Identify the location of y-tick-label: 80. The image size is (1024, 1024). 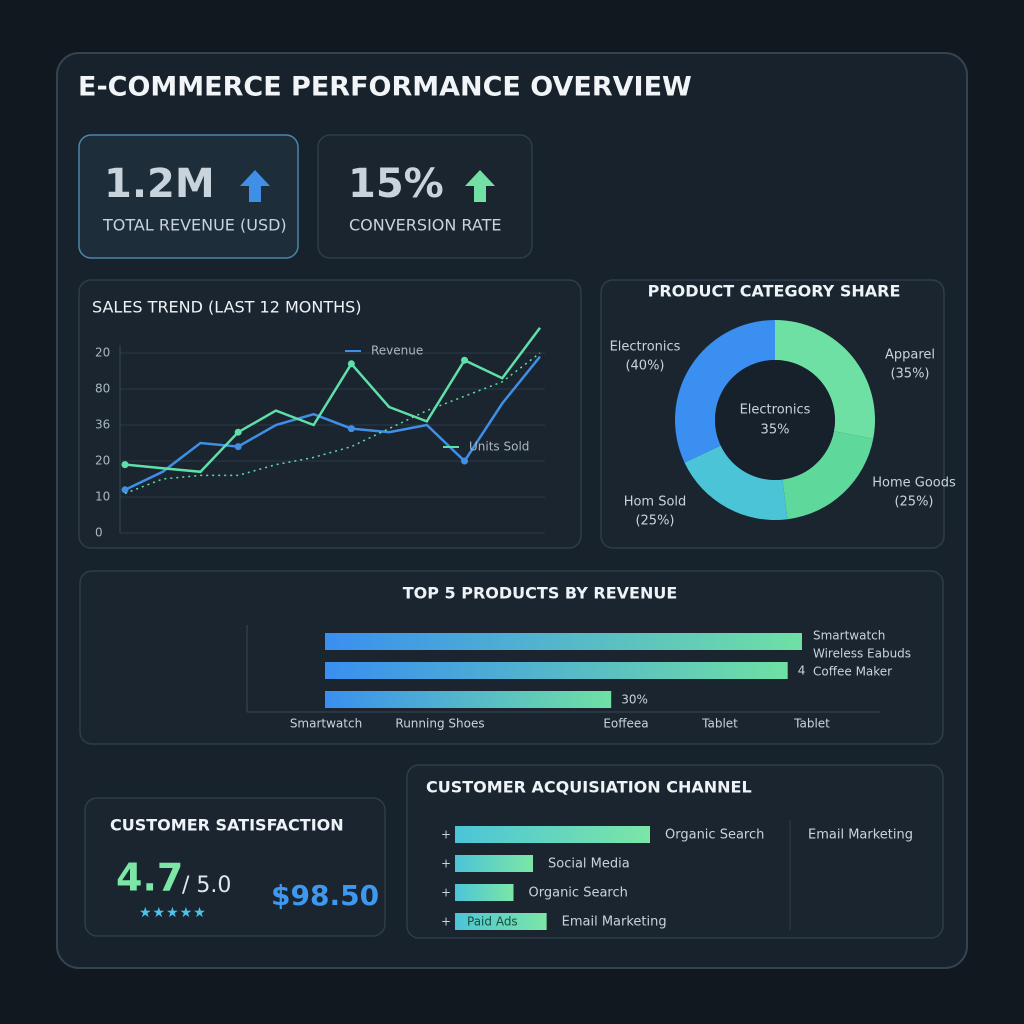
(102, 389).